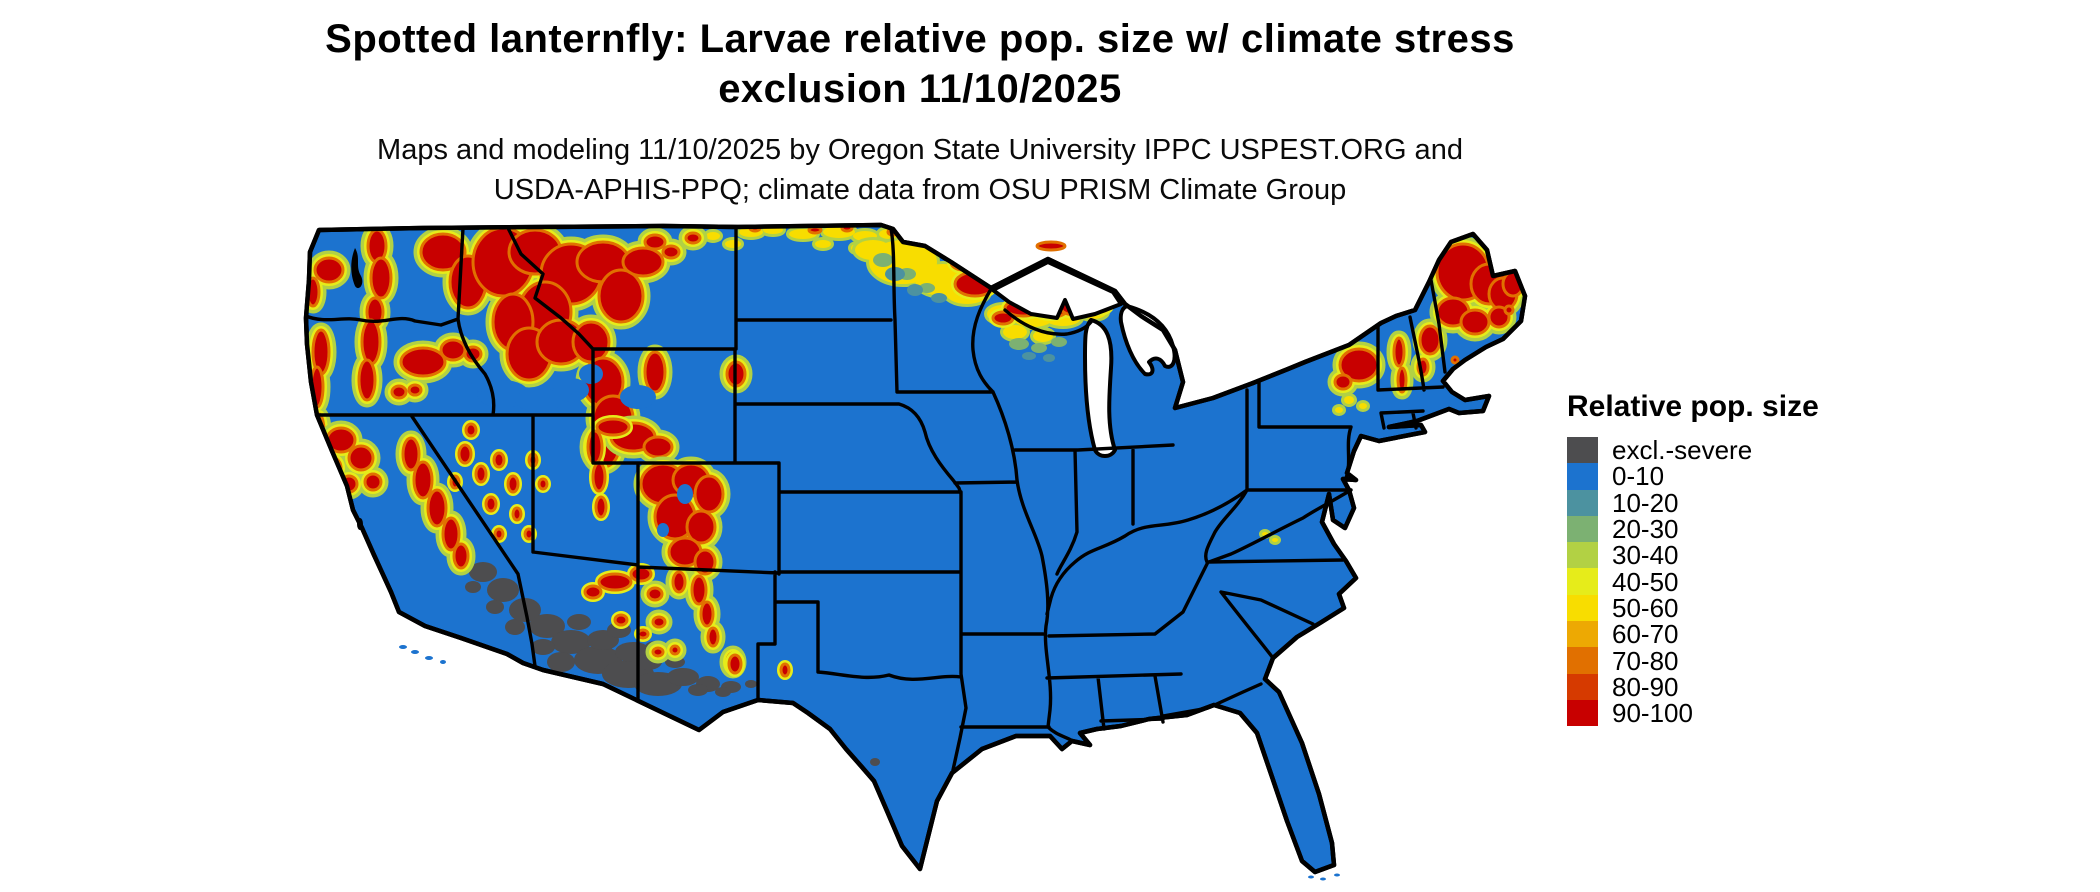 The image size is (2100, 892). Describe the element at coordinates (1693, 660) in the screenshot. I see `legend-row: 70-80` at that location.